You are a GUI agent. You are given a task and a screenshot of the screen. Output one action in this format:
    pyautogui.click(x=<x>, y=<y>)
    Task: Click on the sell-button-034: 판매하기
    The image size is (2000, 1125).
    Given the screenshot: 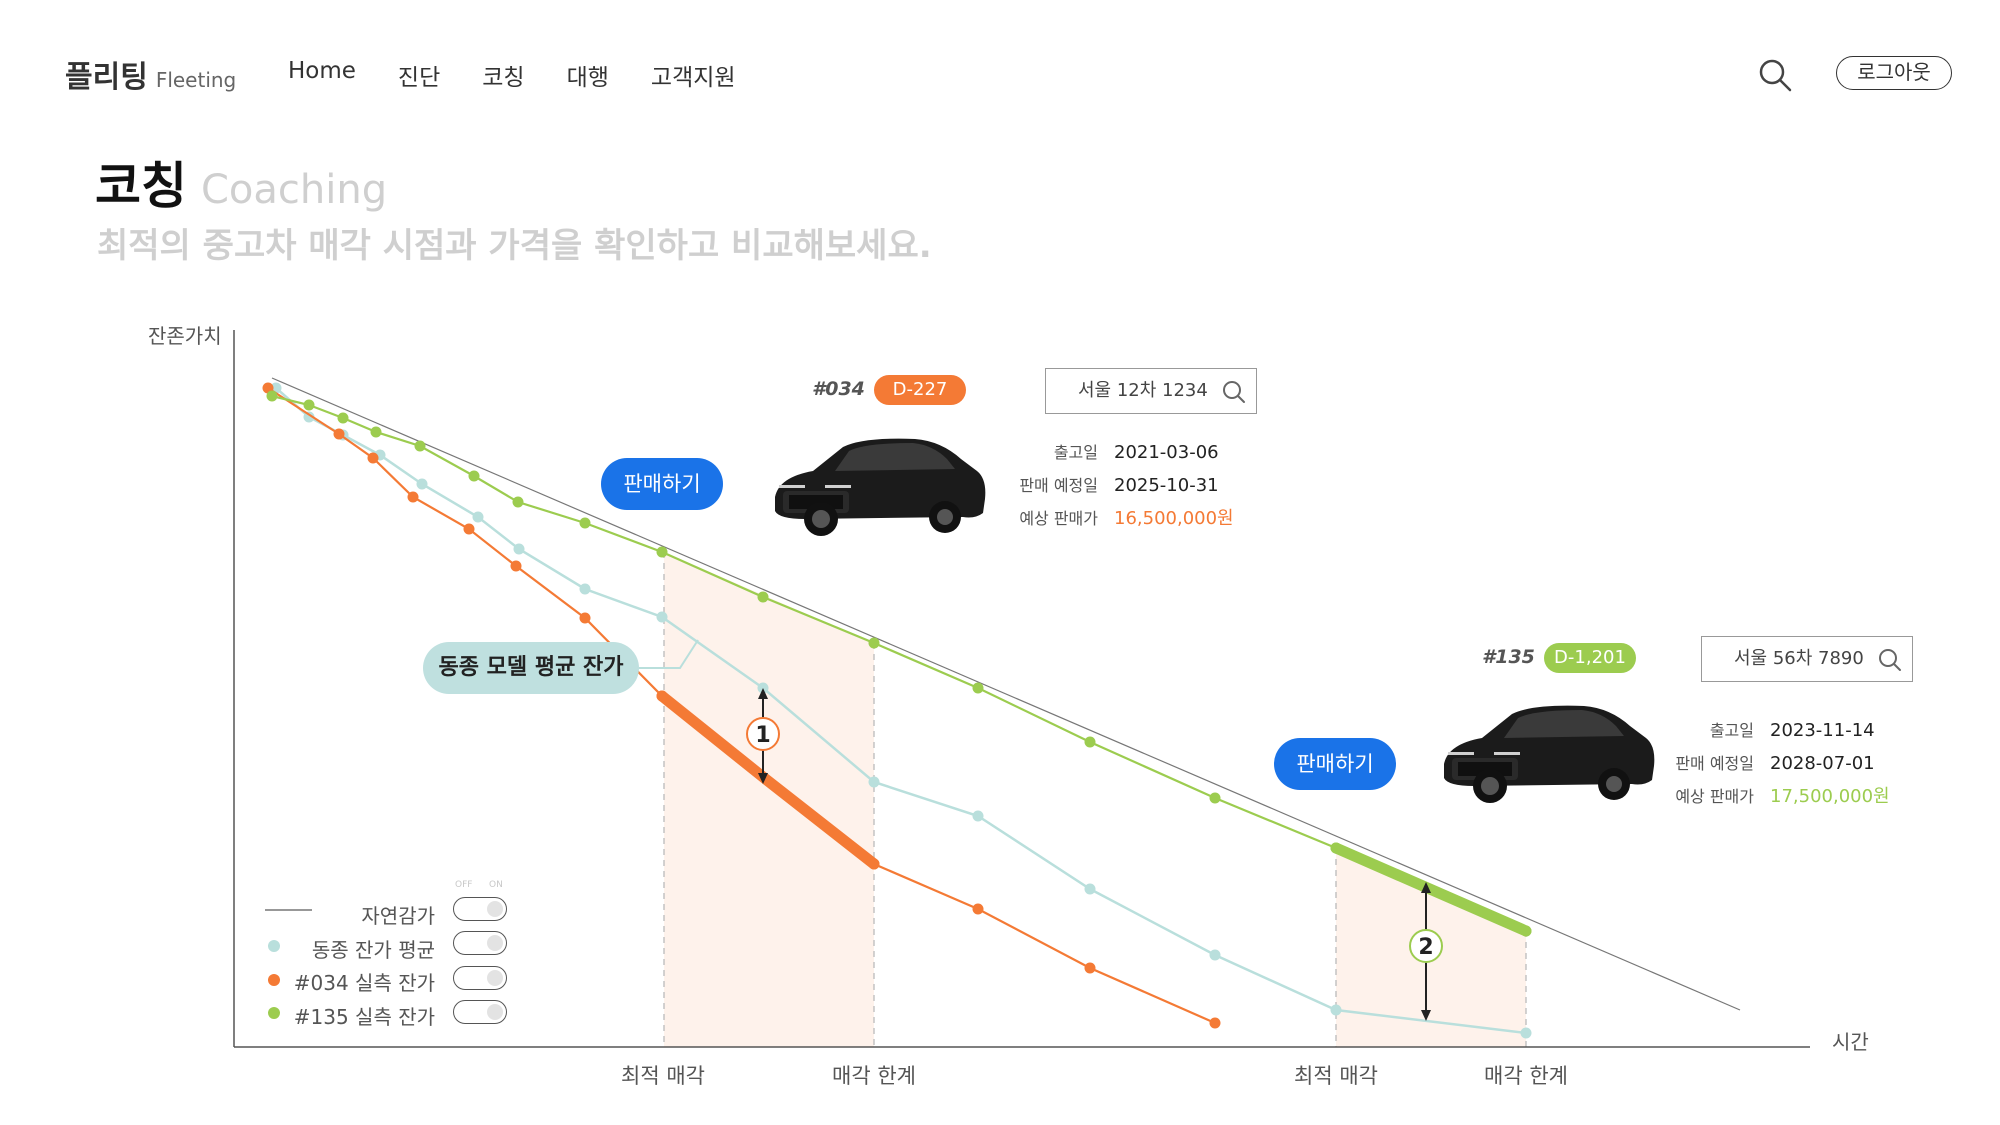 What is the action you would take?
    pyautogui.click(x=662, y=484)
    